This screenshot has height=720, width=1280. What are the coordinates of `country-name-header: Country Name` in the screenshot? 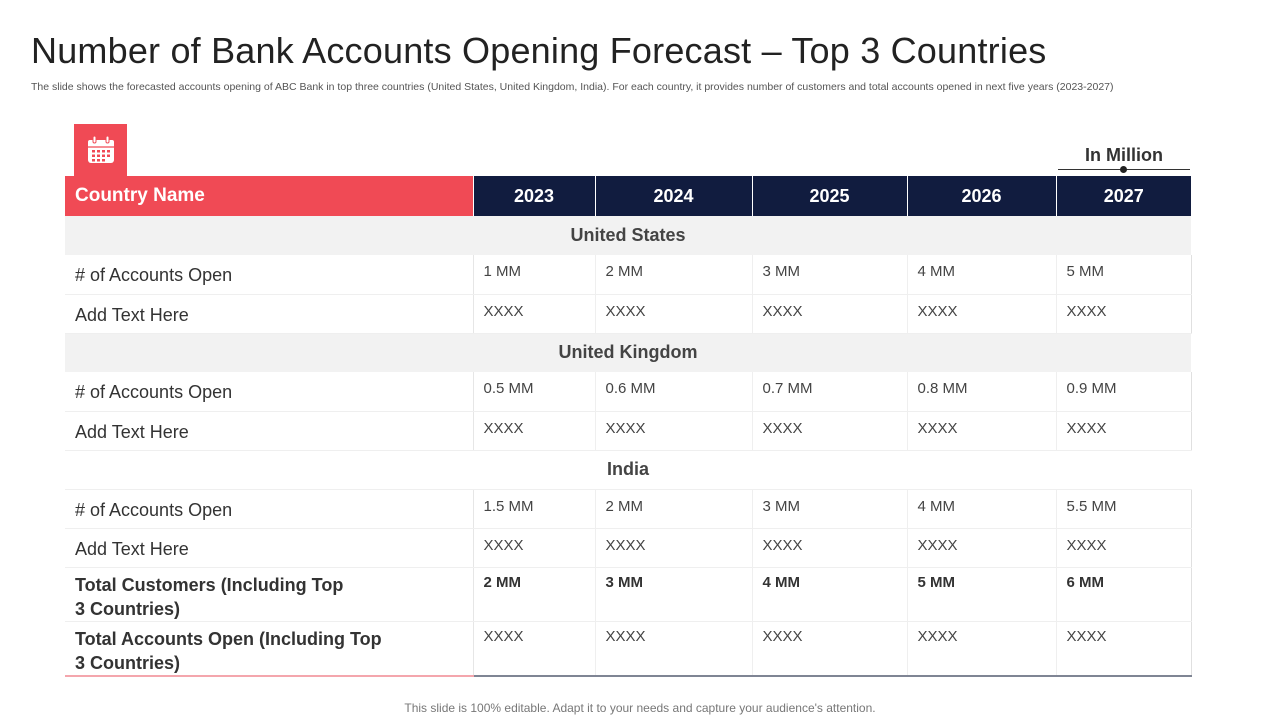 It's located at (269, 196).